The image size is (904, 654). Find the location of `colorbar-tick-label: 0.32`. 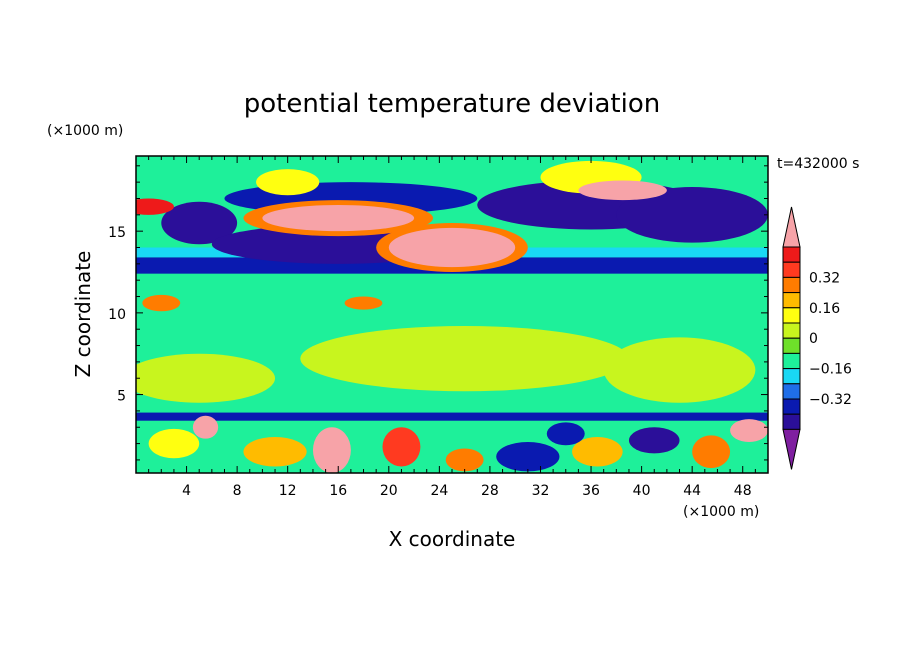

colorbar-tick-label: 0.32 is located at coordinates (824, 278).